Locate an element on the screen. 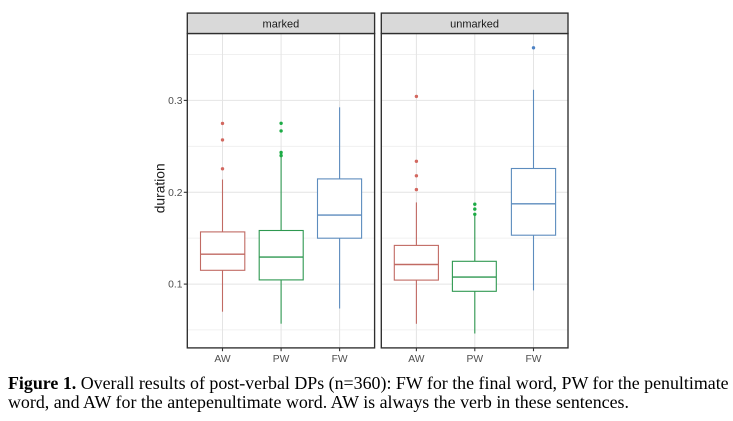 The width and height of the screenshot is (733, 421). svg-text: 0.1 is located at coordinates (175, 285).